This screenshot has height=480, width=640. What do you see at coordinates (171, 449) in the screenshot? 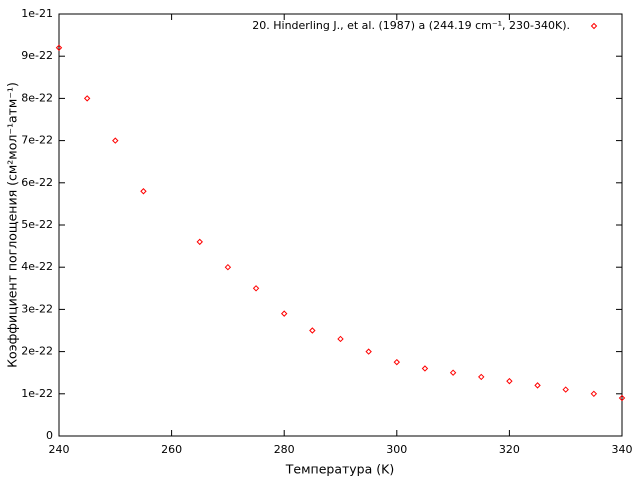
I see `x-tick-label: 260` at bounding box center [171, 449].